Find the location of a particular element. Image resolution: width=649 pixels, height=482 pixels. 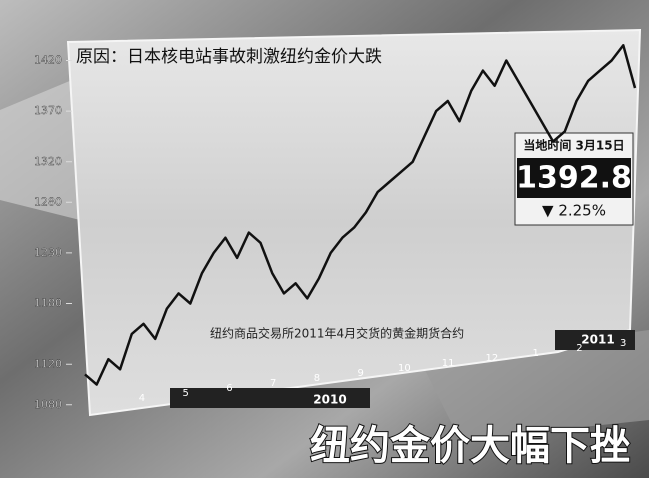

chart-title: 原因：日本核电站事故刺激纽约金价大跌 is located at coordinates (229, 57).